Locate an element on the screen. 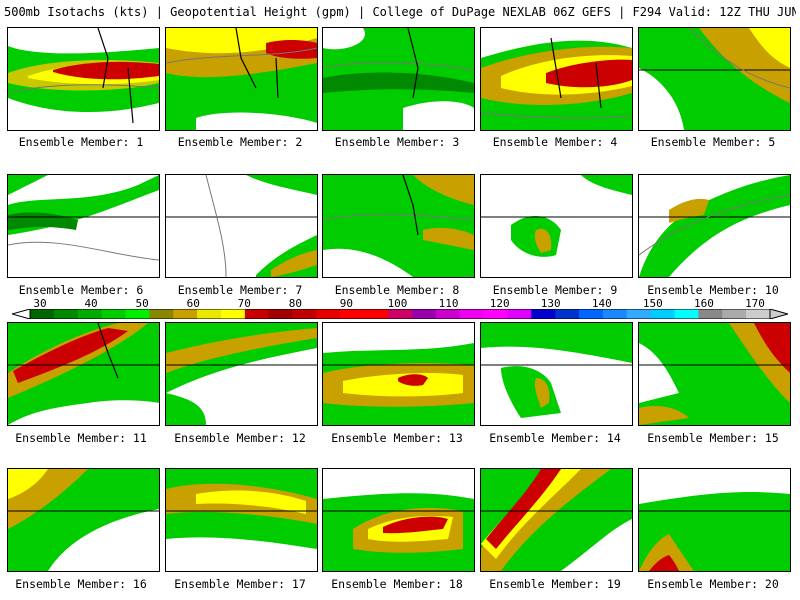  member-label-17: Ensemble Member: 17 is located at coordinates (240, 584).